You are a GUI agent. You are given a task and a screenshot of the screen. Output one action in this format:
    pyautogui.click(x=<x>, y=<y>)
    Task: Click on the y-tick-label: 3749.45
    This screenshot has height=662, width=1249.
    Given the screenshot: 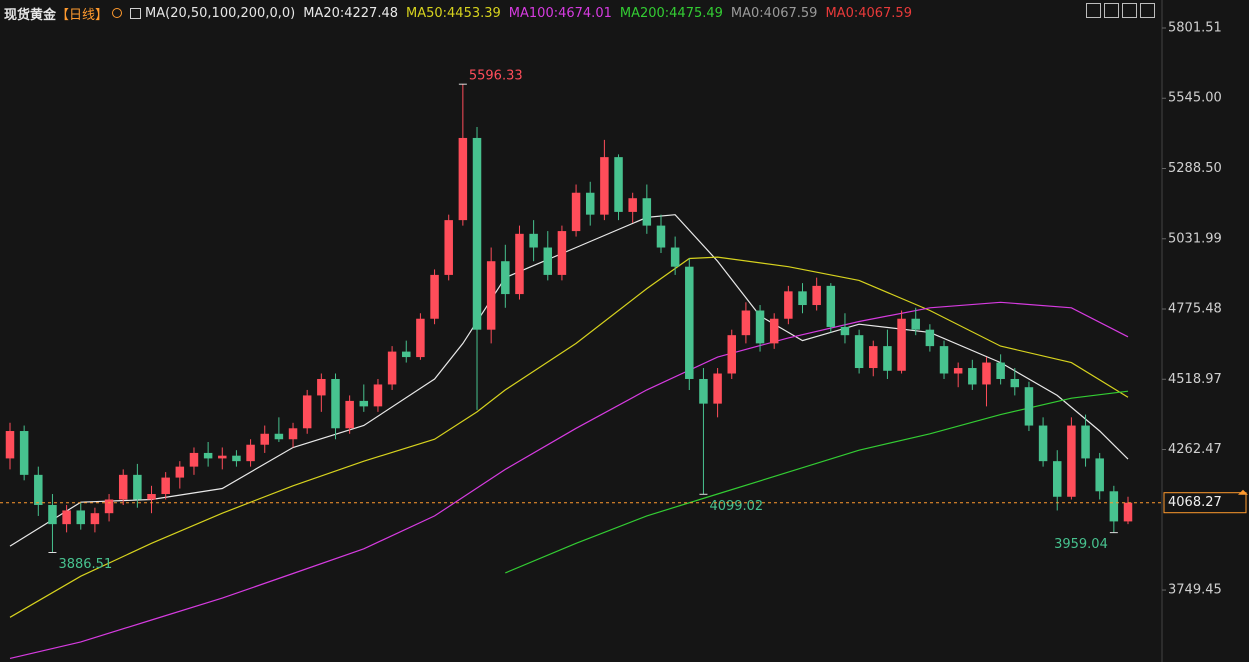 What is the action you would take?
    pyautogui.click(x=1195, y=590)
    